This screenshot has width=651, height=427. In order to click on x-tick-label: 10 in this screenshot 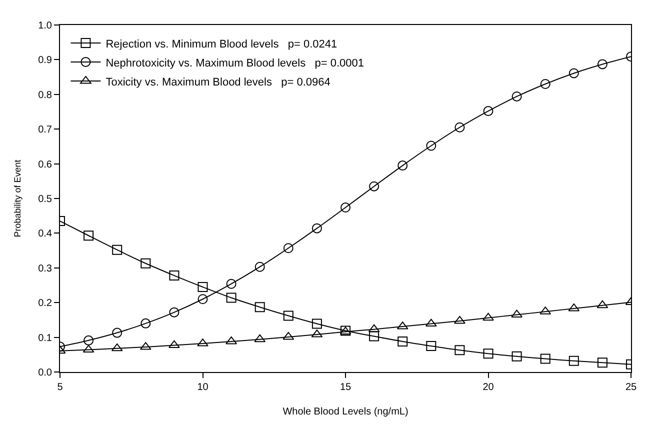, I will do `click(203, 387)`.